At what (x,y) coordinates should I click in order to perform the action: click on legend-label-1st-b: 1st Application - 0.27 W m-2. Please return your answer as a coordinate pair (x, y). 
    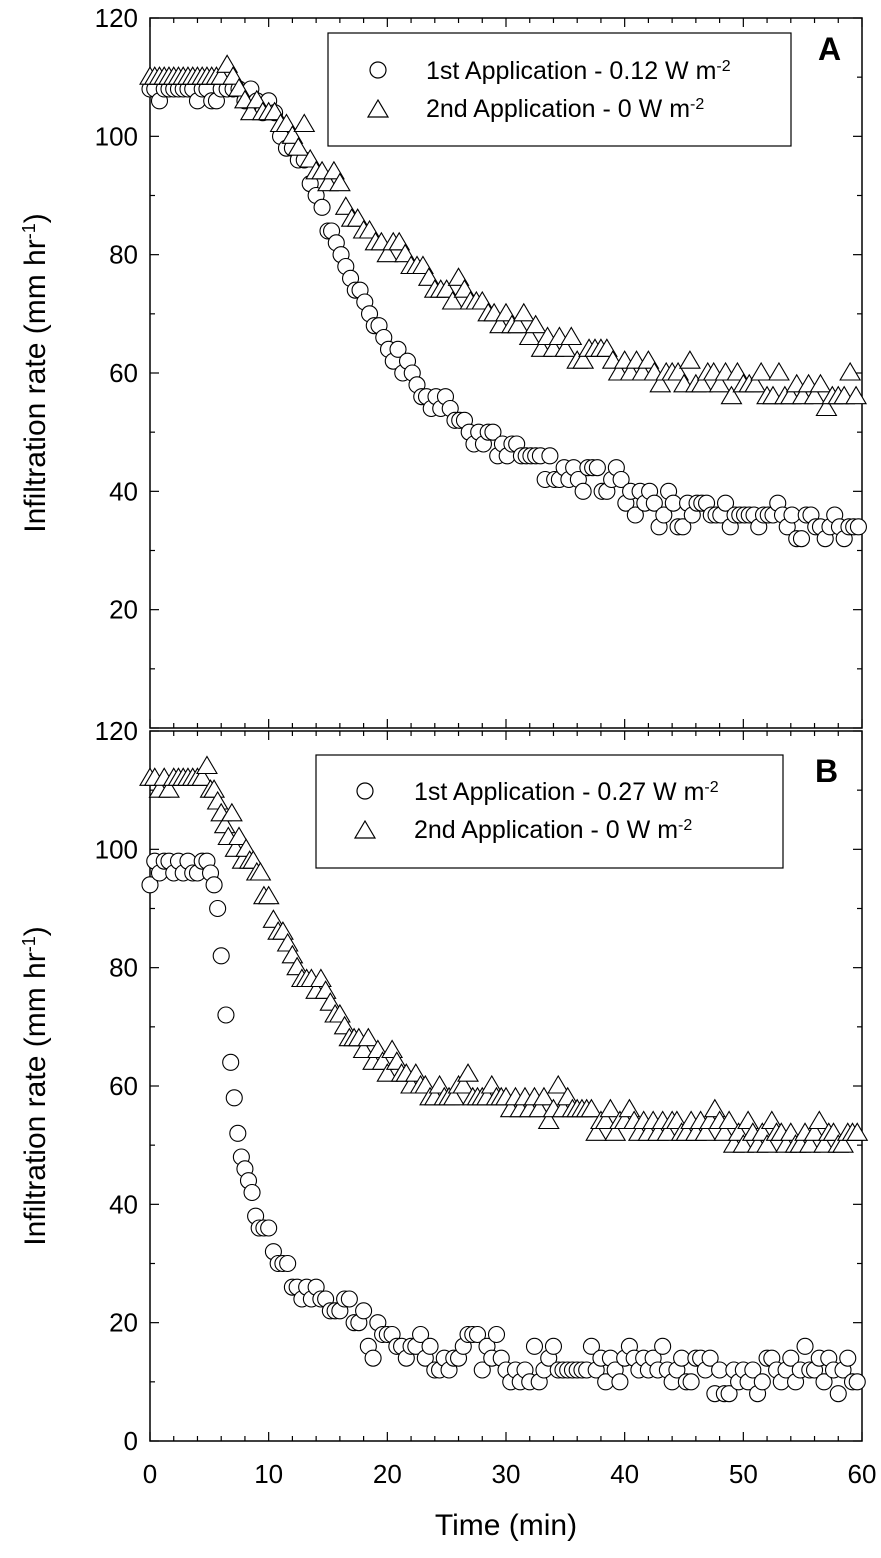
    Looking at the image, I should click on (566, 792).